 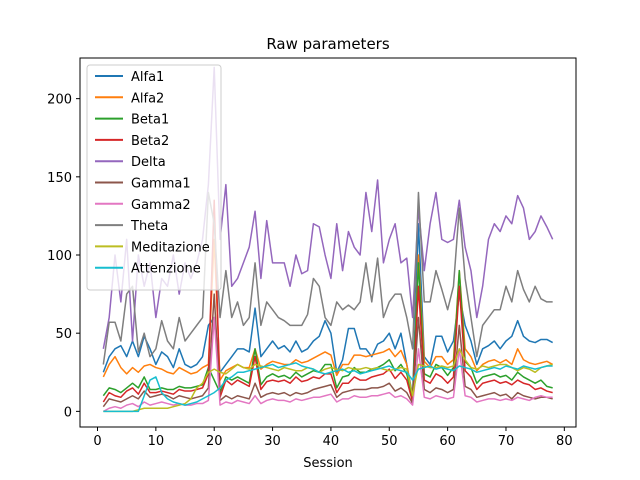 I want to click on x-tick-label: 10, so click(x=156, y=441).